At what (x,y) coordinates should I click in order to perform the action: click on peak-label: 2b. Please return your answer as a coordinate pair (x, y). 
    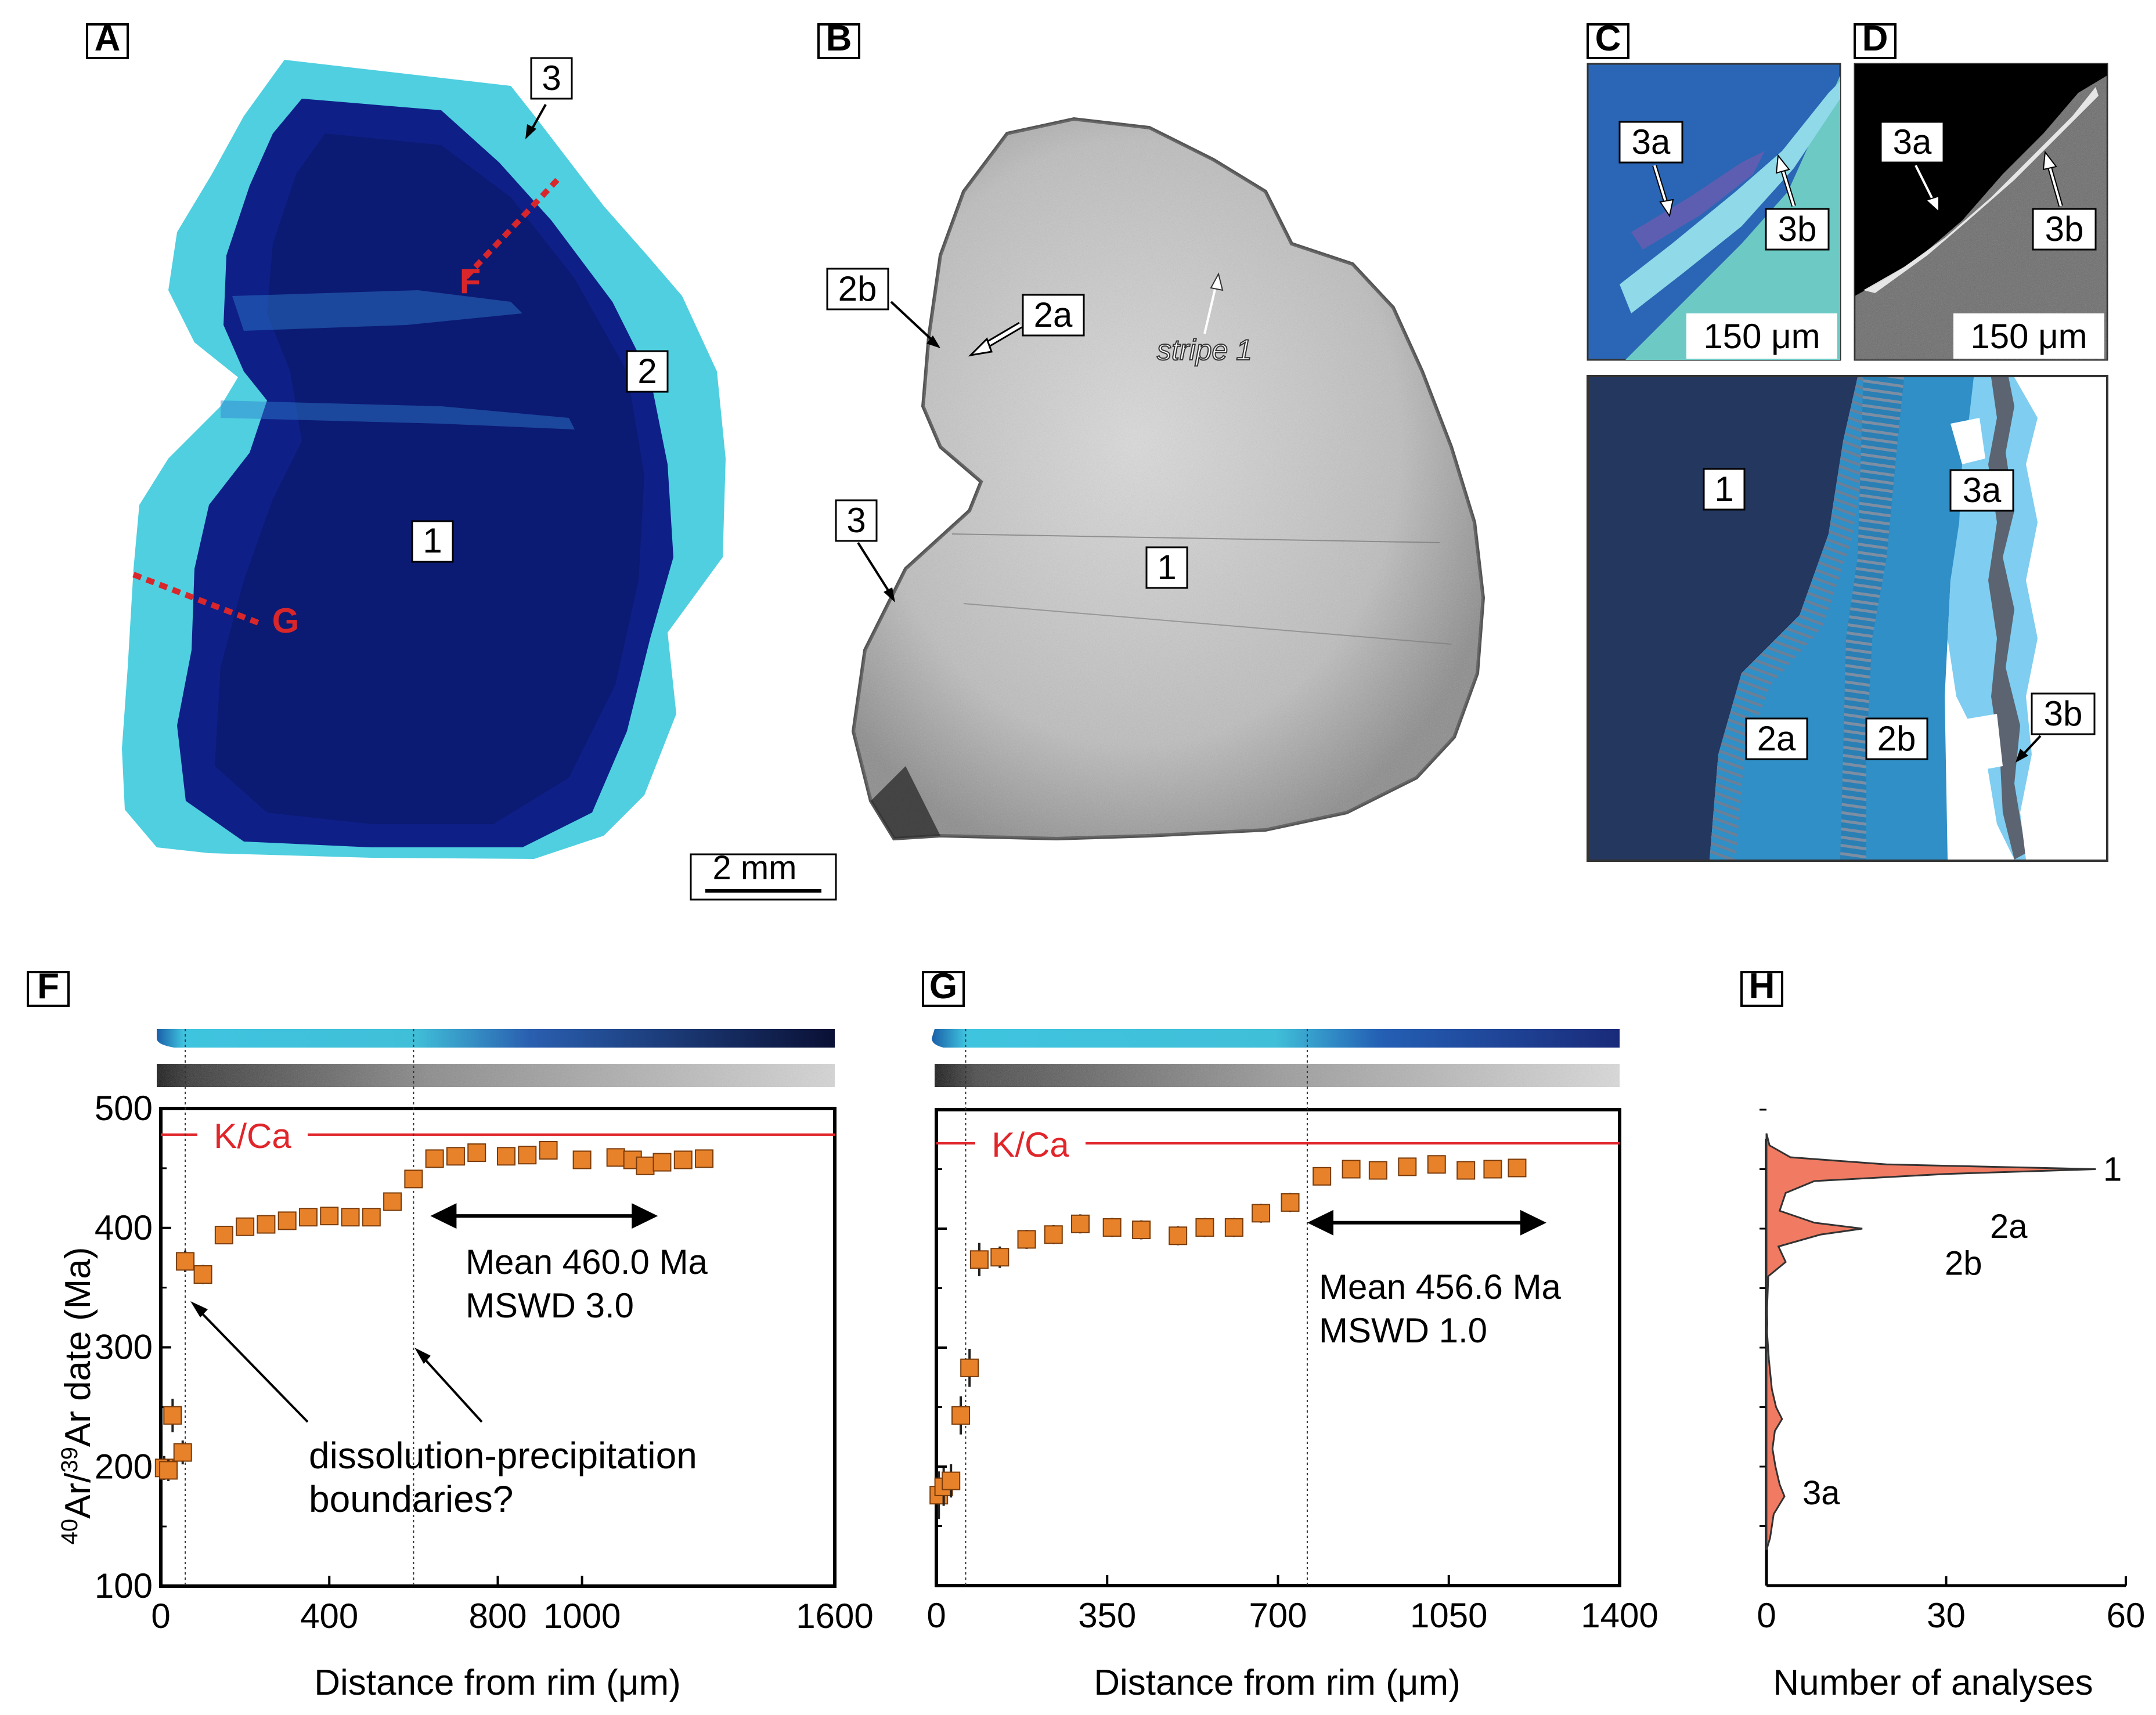
    Looking at the image, I should click on (1964, 1263).